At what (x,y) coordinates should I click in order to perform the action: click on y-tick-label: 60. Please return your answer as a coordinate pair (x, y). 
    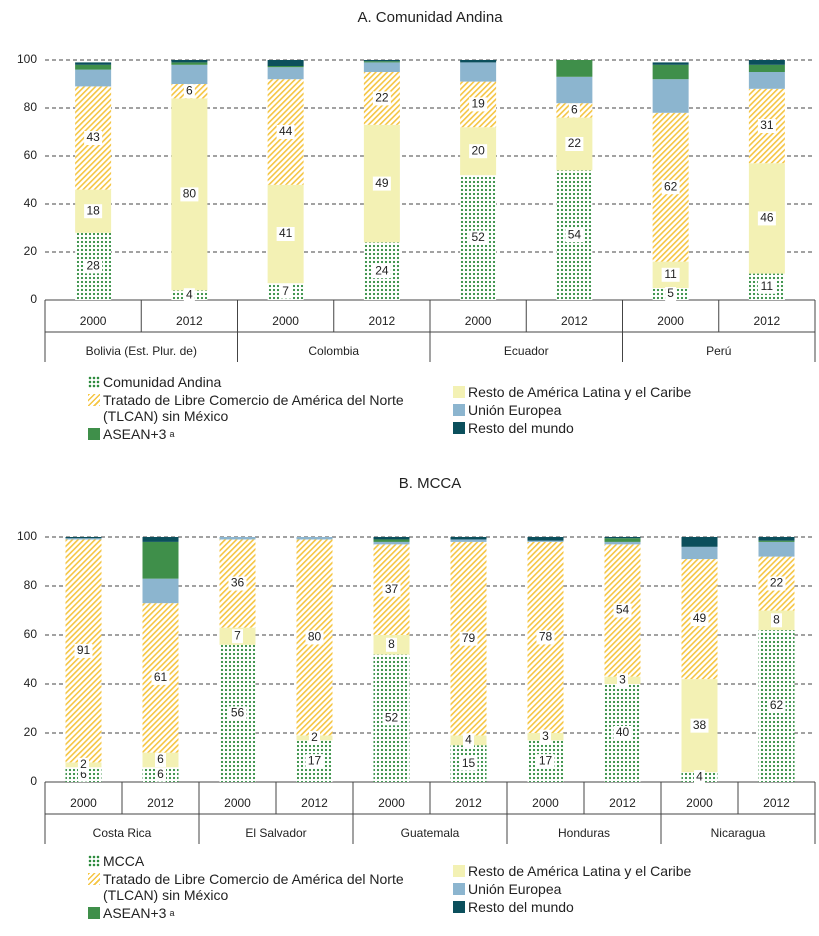
    Looking at the image, I should click on (31, 634).